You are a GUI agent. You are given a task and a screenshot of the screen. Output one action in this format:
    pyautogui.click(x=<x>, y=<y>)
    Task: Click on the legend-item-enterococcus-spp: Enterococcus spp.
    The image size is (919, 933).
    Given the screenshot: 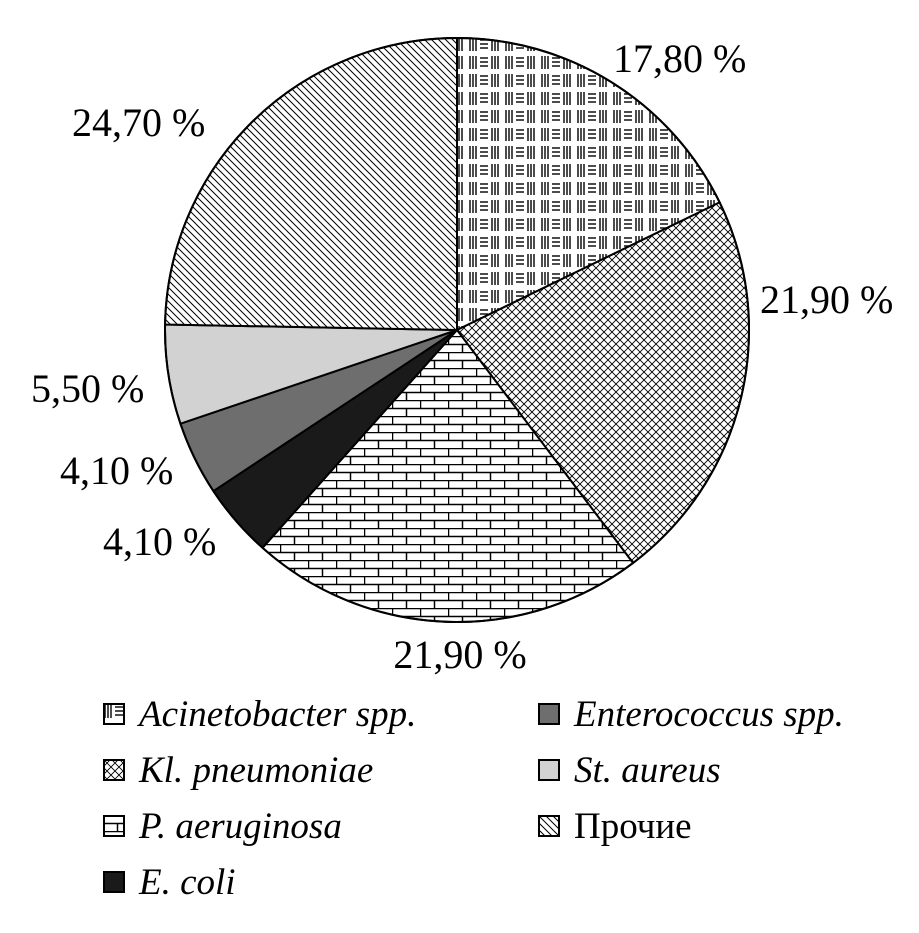 What is the action you would take?
    pyautogui.click(x=691, y=714)
    